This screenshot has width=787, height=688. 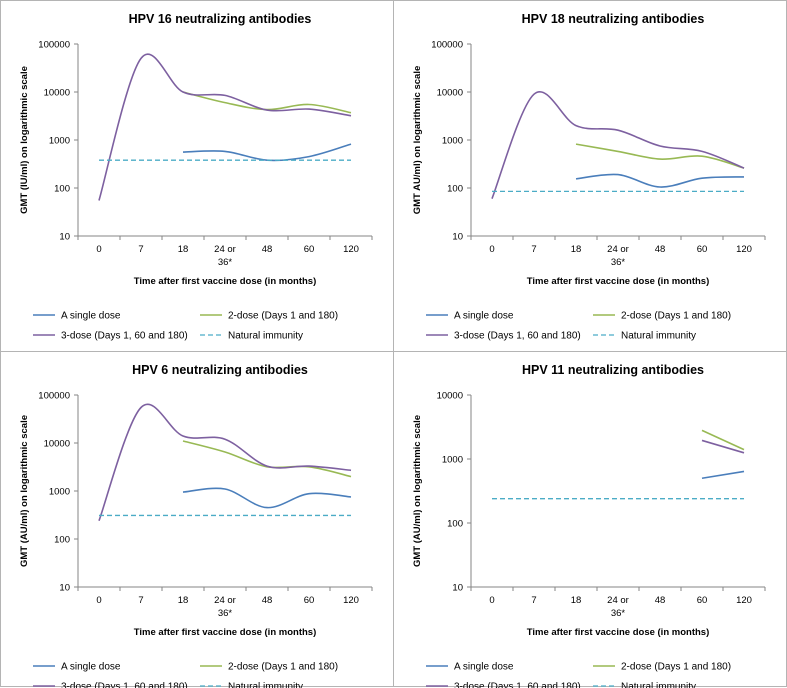 What do you see at coordinates (220, 370) in the screenshot?
I see `chart-title: HPV 6 neutralizing antibodies` at bounding box center [220, 370].